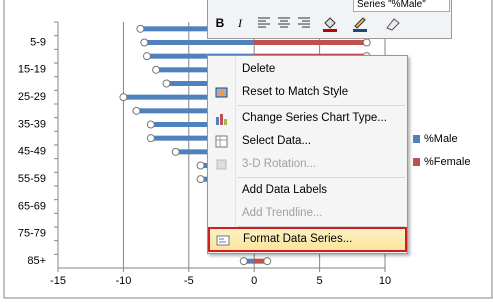  What do you see at coordinates (58, 281) in the screenshot?
I see `x-tick-label: -15` at bounding box center [58, 281].